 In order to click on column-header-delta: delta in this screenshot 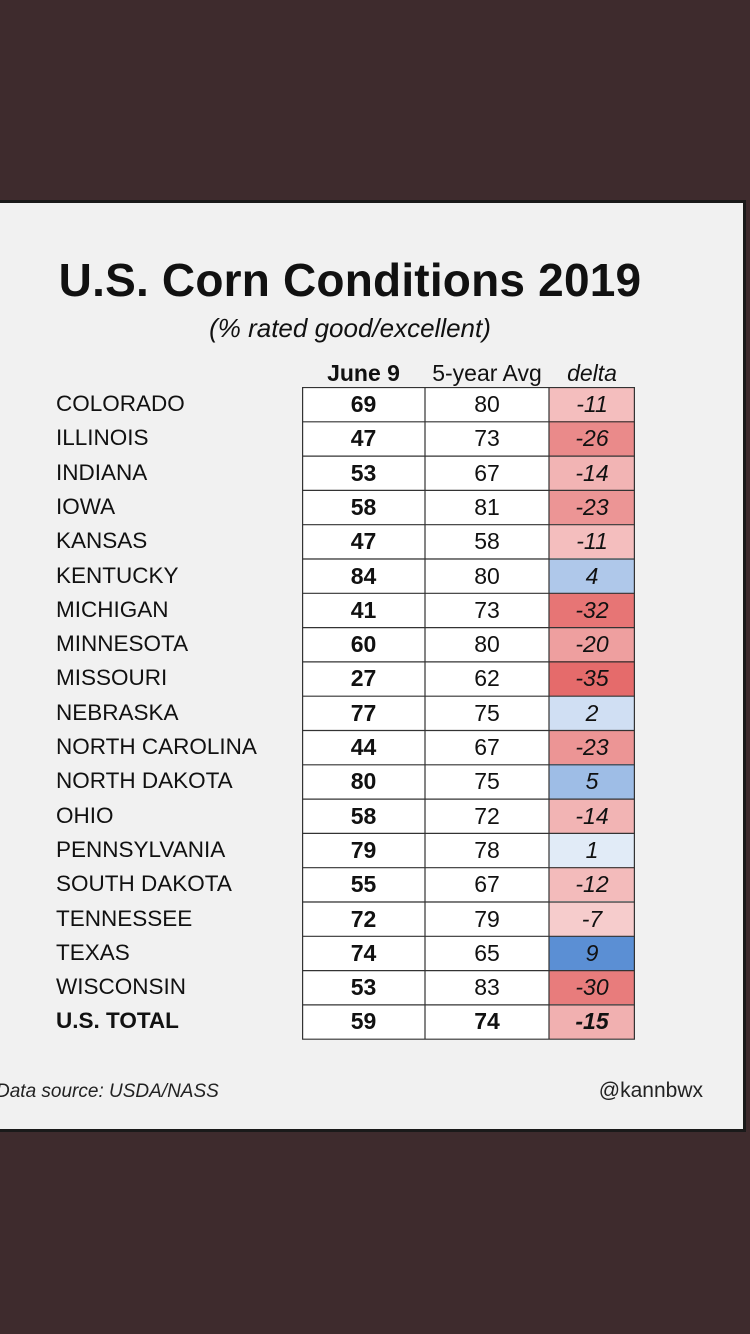, I will do `click(592, 373)`.